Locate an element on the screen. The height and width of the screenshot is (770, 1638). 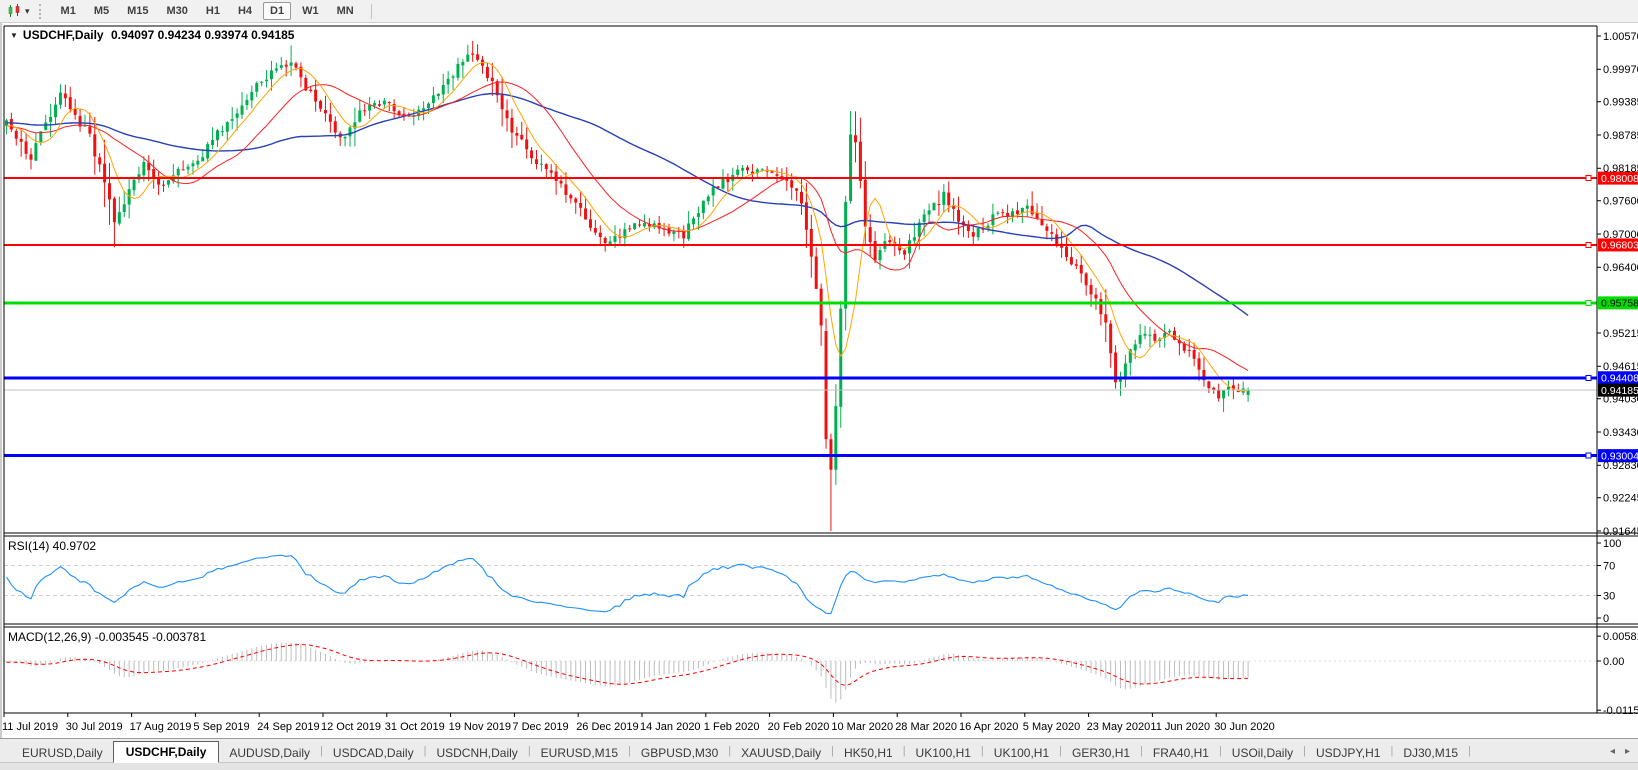
timeframe-button-m5: M5 is located at coordinates (101, 11).